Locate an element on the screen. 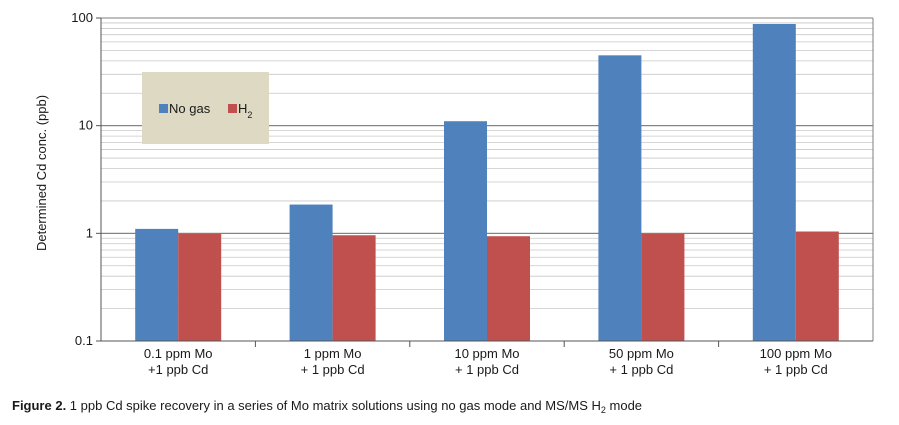 The width and height of the screenshot is (899, 425). y-tick-label: 100 is located at coordinates (82, 17).